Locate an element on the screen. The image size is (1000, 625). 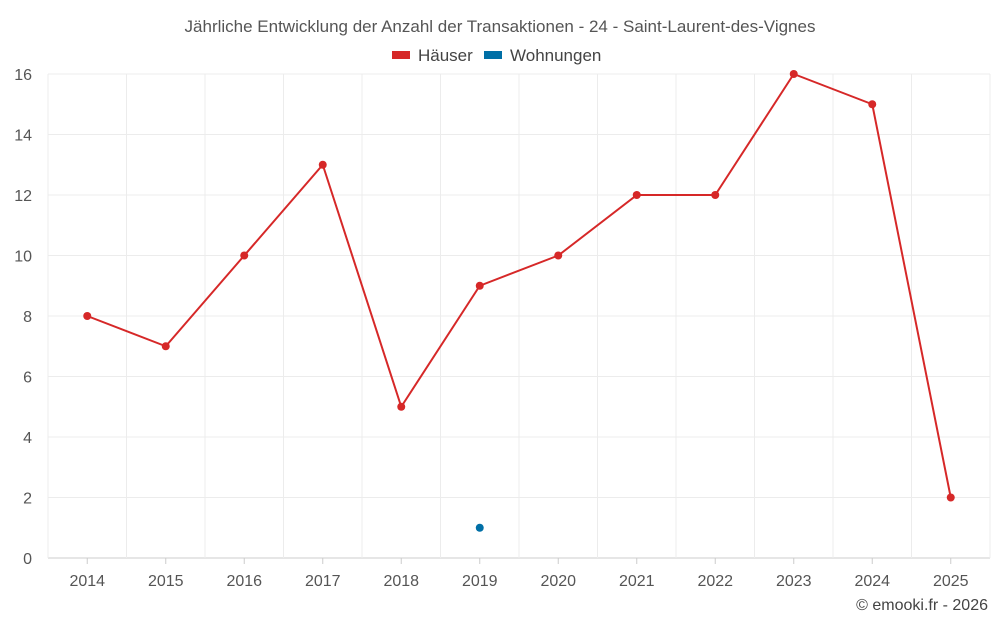
y-tick-label: 6 is located at coordinates (27, 378).